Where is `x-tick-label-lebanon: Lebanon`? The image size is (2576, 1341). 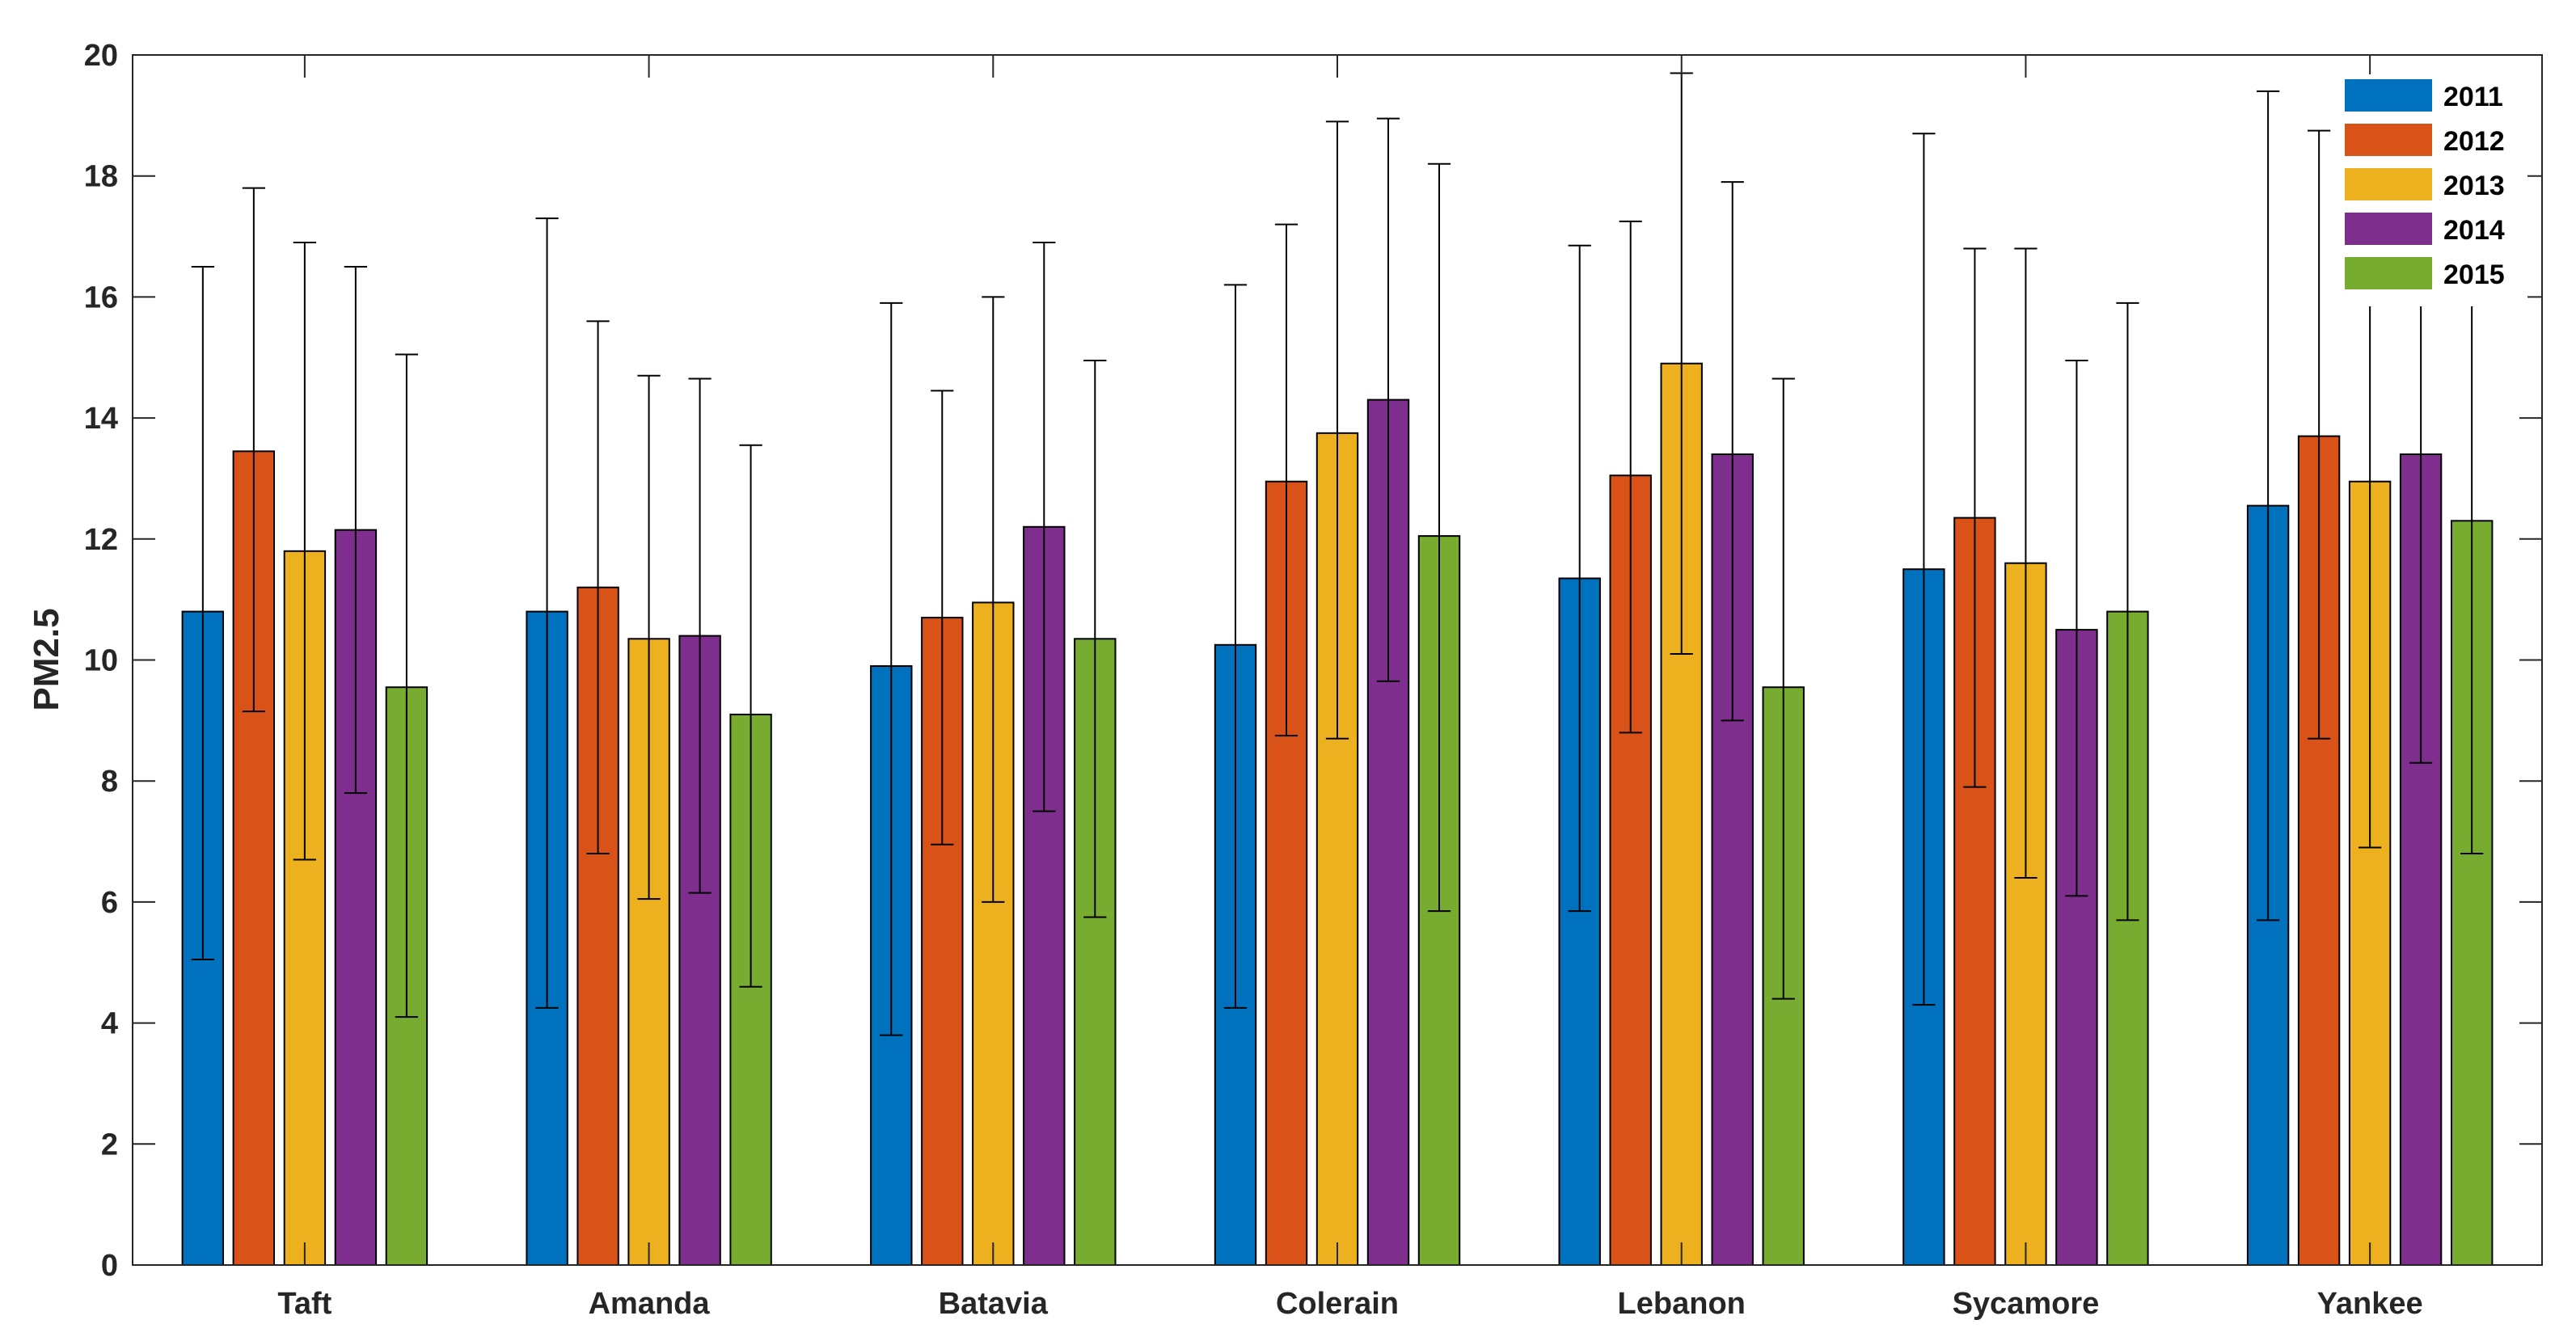
x-tick-label-lebanon: Lebanon is located at coordinates (1682, 1304).